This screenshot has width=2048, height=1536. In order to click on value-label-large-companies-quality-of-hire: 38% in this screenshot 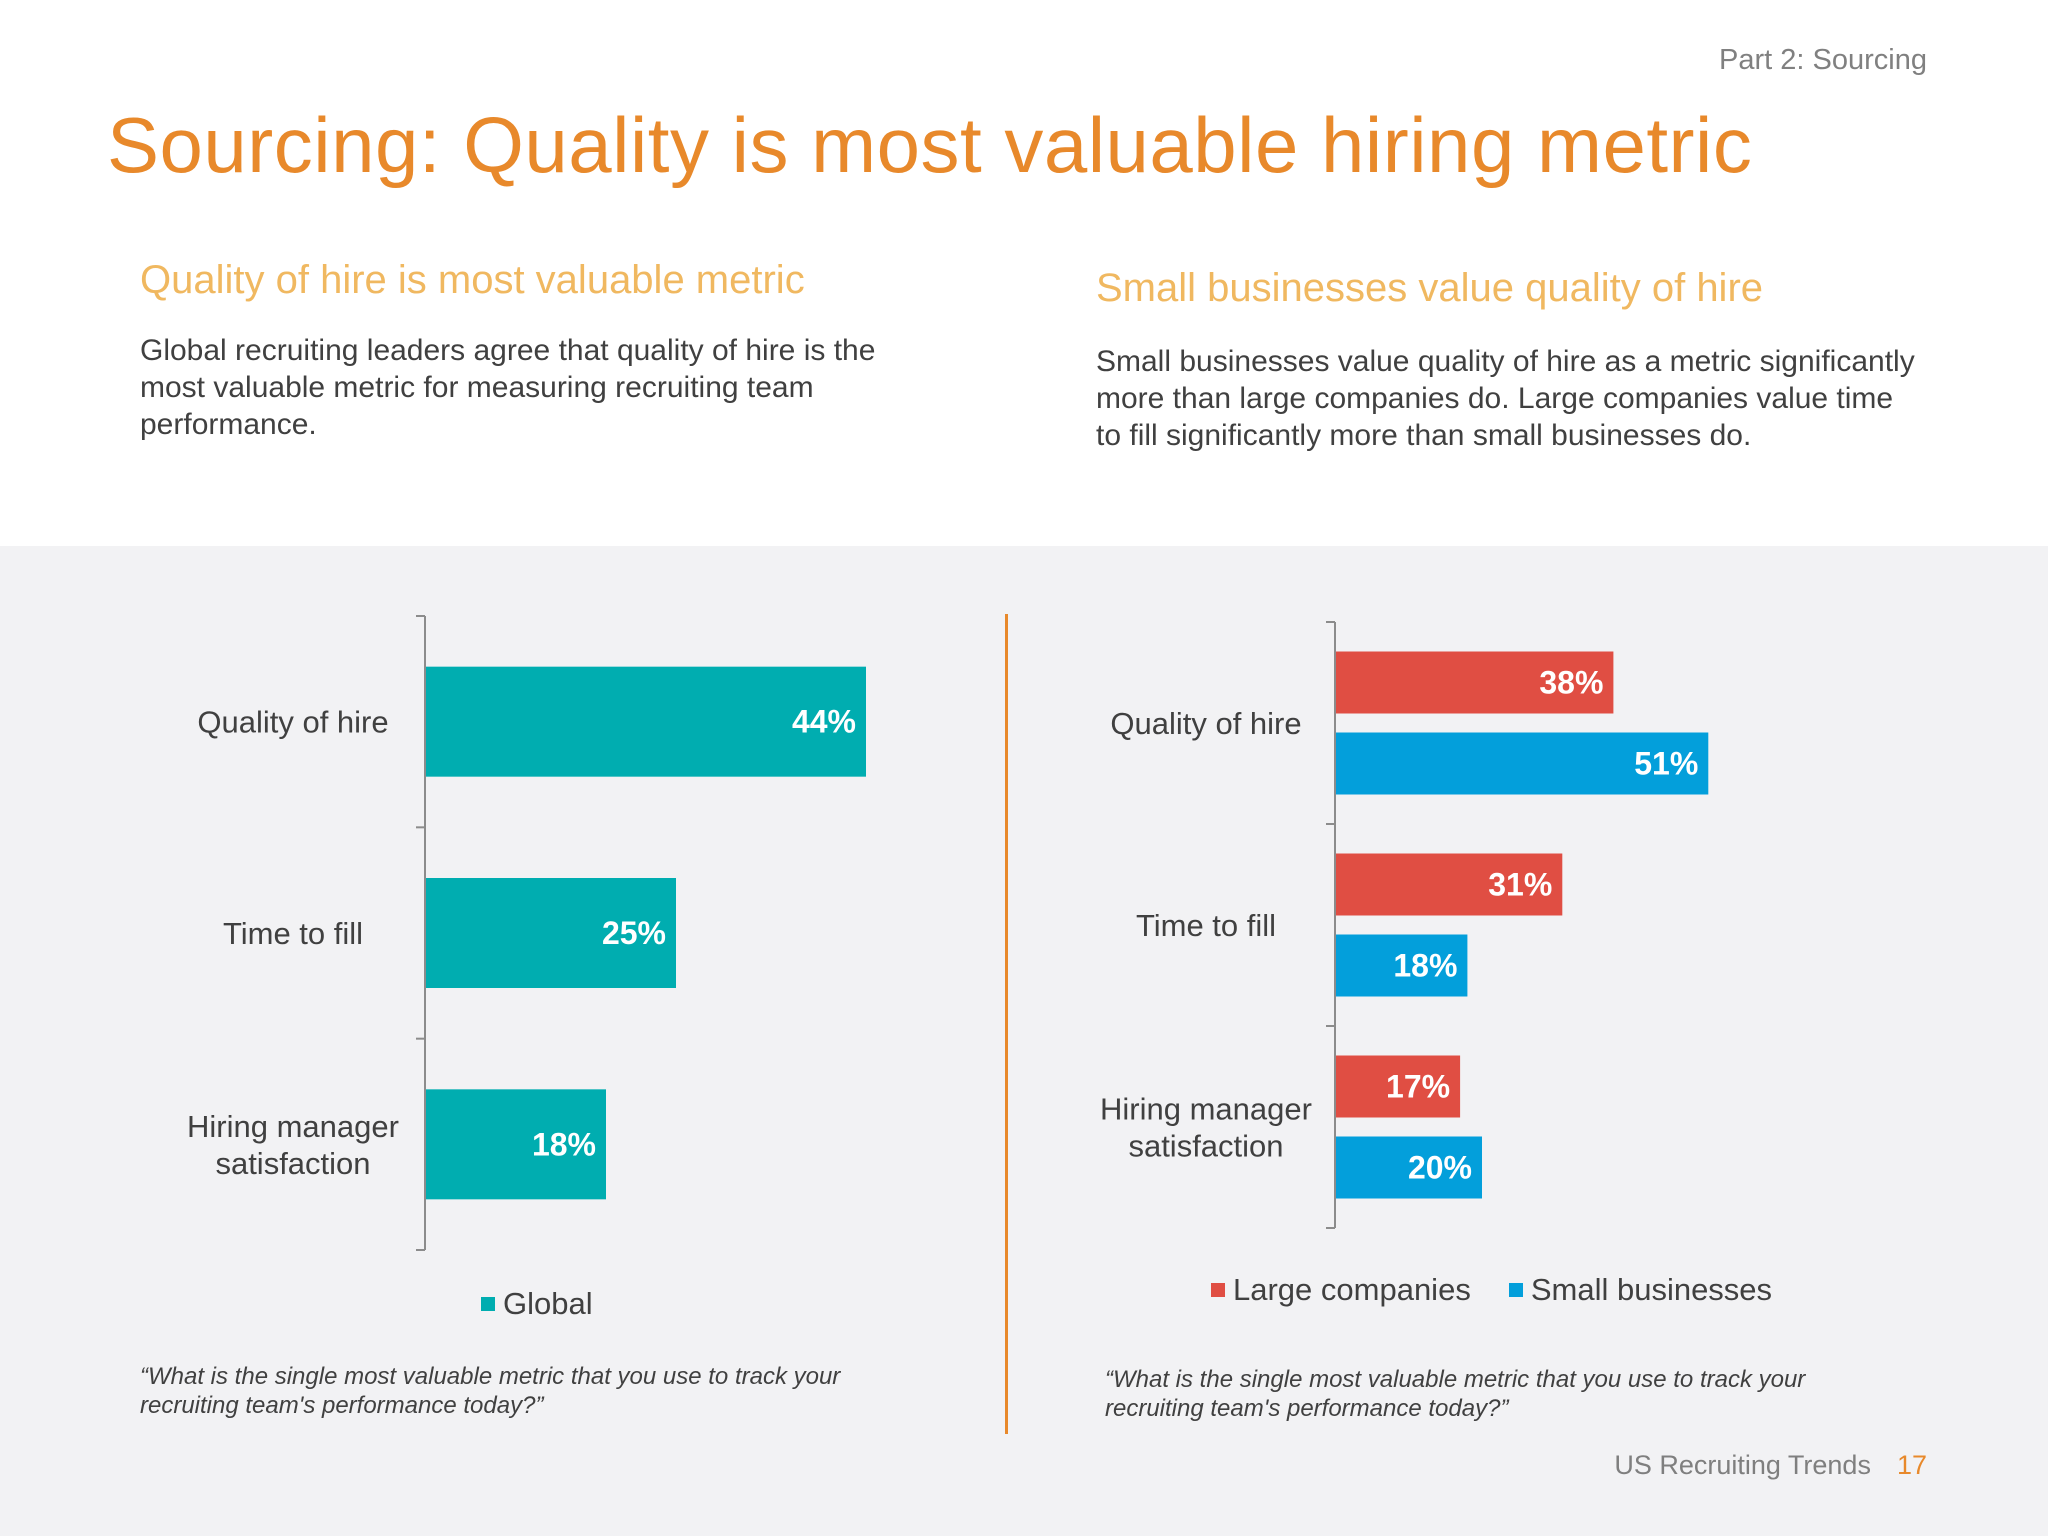, I will do `click(1571, 683)`.